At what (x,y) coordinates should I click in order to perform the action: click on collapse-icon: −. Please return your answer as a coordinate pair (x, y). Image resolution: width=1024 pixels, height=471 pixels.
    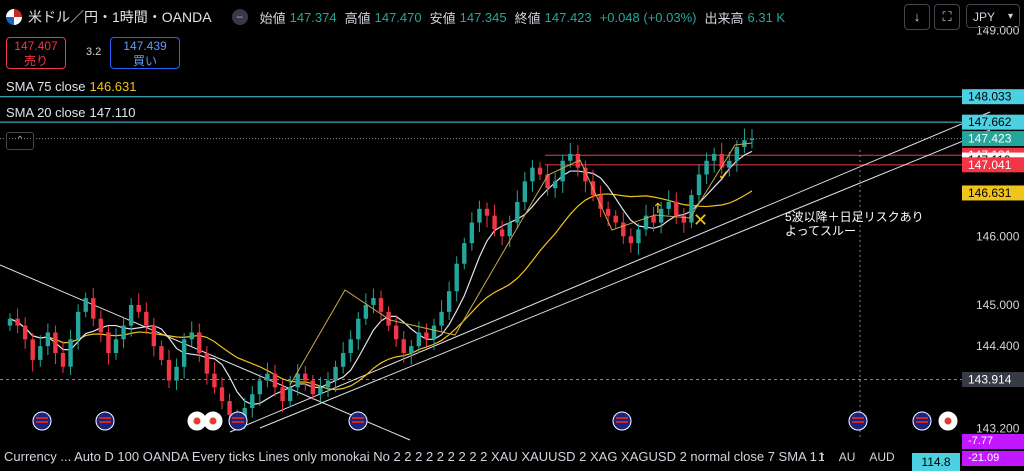
    Looking at the image, I should click on (239, 17).